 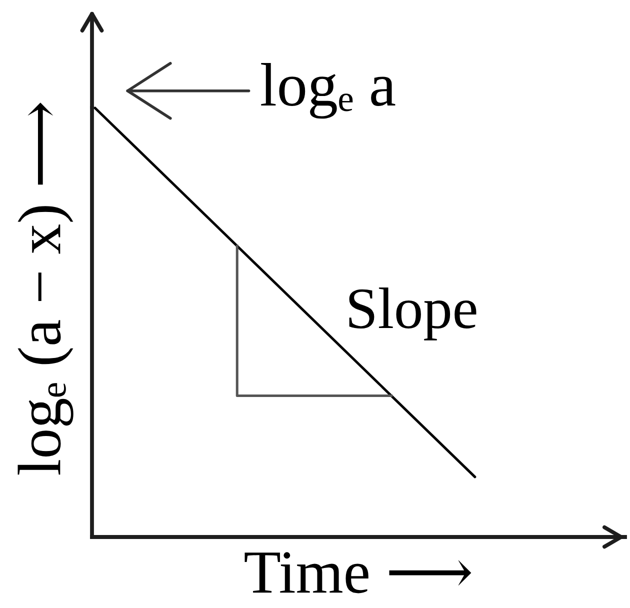 I want to click on annotation: logₑ a, so click(x=328, y=91).